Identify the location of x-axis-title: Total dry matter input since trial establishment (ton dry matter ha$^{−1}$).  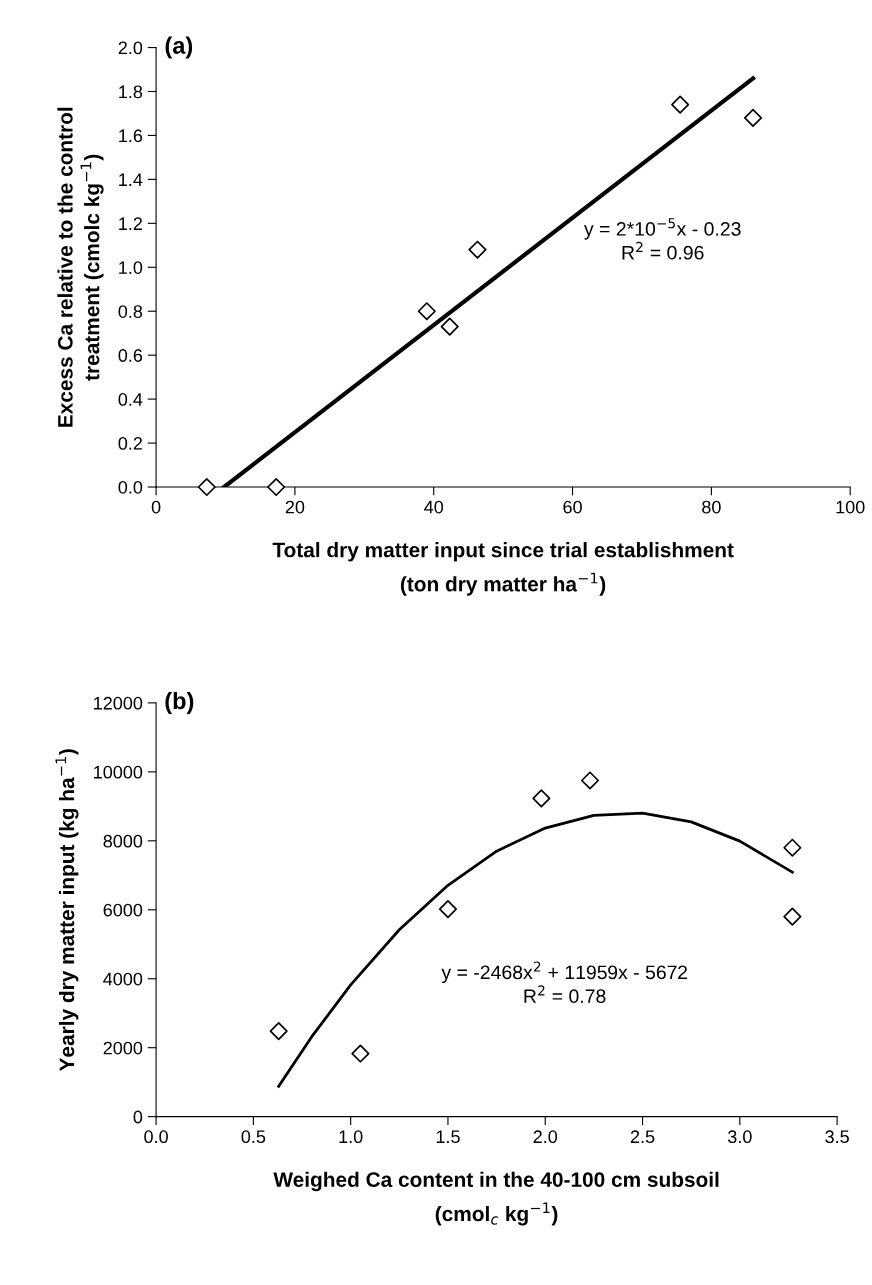
(503, 569).